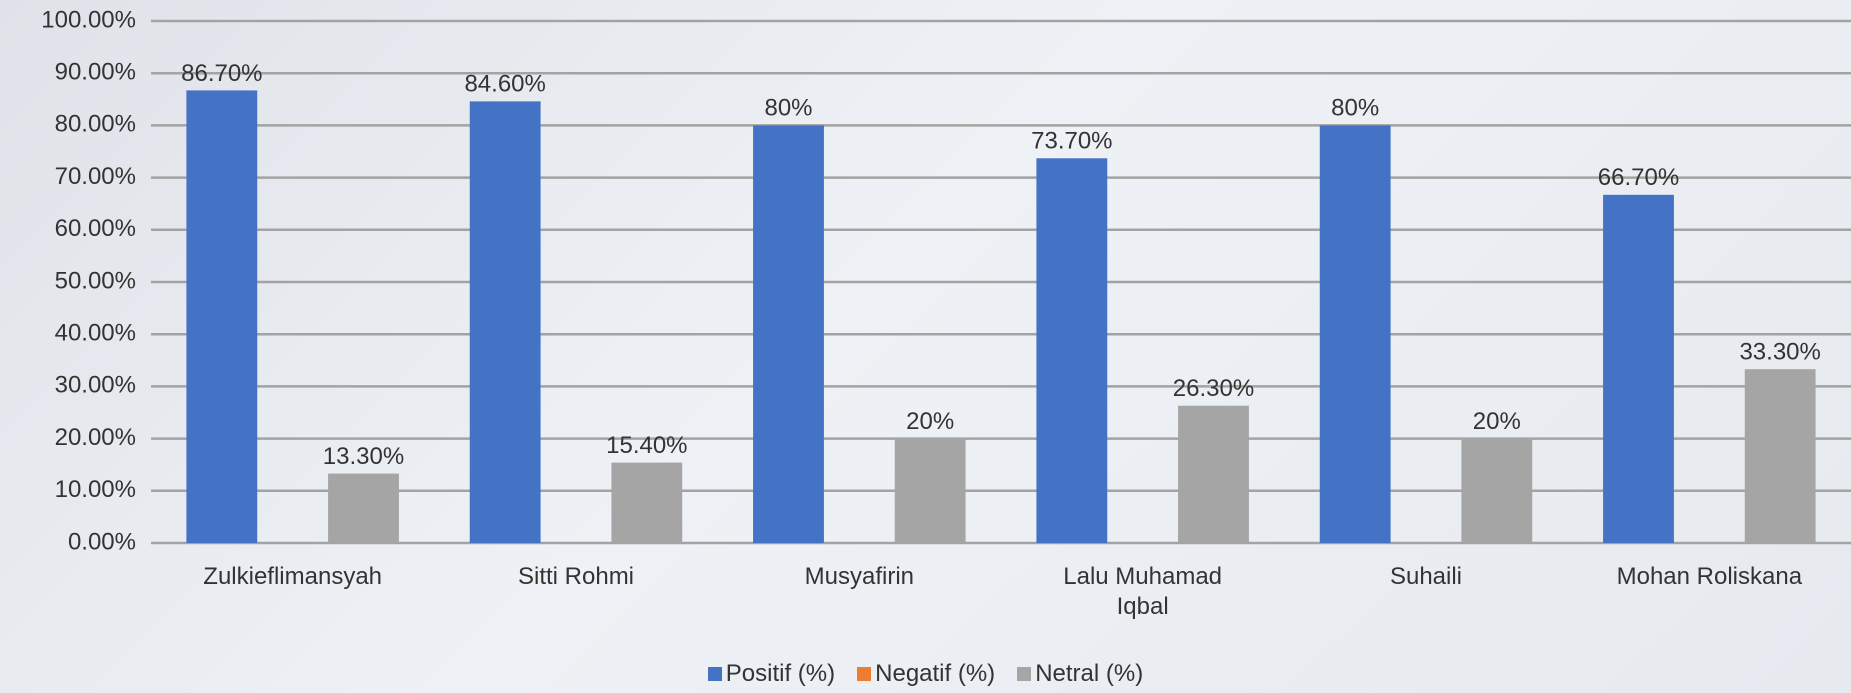 Image resolution: width=1851 pixels, height=693 pixels. What do you see at coordinates (576, 576) in the screenshot?
I see `x-tick-label: Sitti Rohmi` at bounding box center [576, 576].